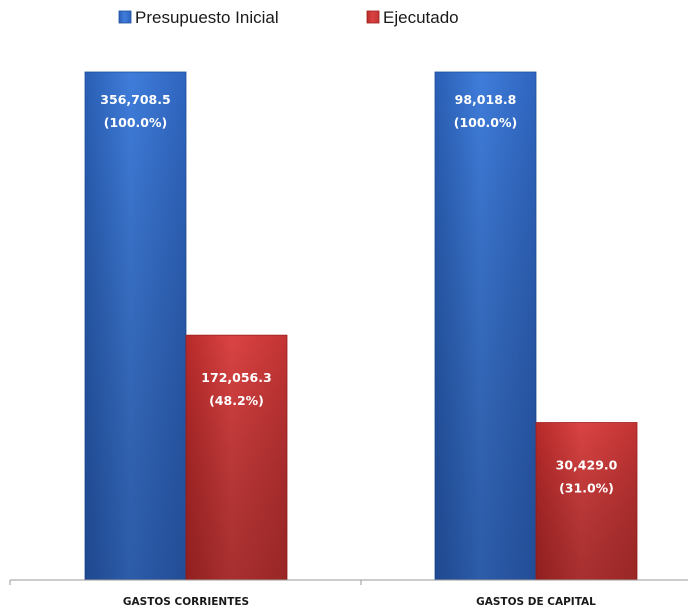 Image resolution: width=699 pixels, height=610 pixels. I want to click on legend-item-presupuesto: Presupuesto Inicial, so click(198, 17).